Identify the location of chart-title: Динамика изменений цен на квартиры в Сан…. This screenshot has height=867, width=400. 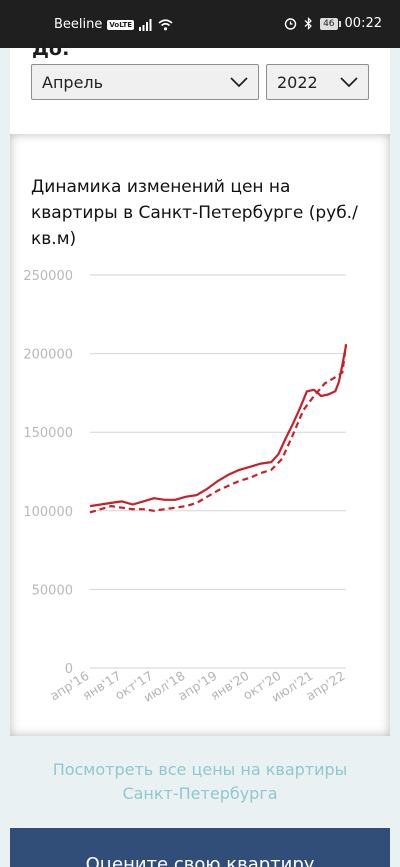
(194, 213).